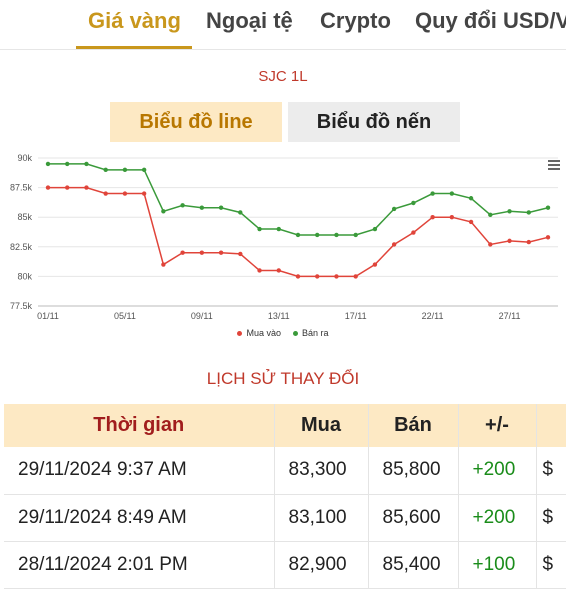 The image size is (566, 590). What do you see at coordinates (554, 166) in the screenshot?
I see `menu-icon` at bounding box center [554, 166].